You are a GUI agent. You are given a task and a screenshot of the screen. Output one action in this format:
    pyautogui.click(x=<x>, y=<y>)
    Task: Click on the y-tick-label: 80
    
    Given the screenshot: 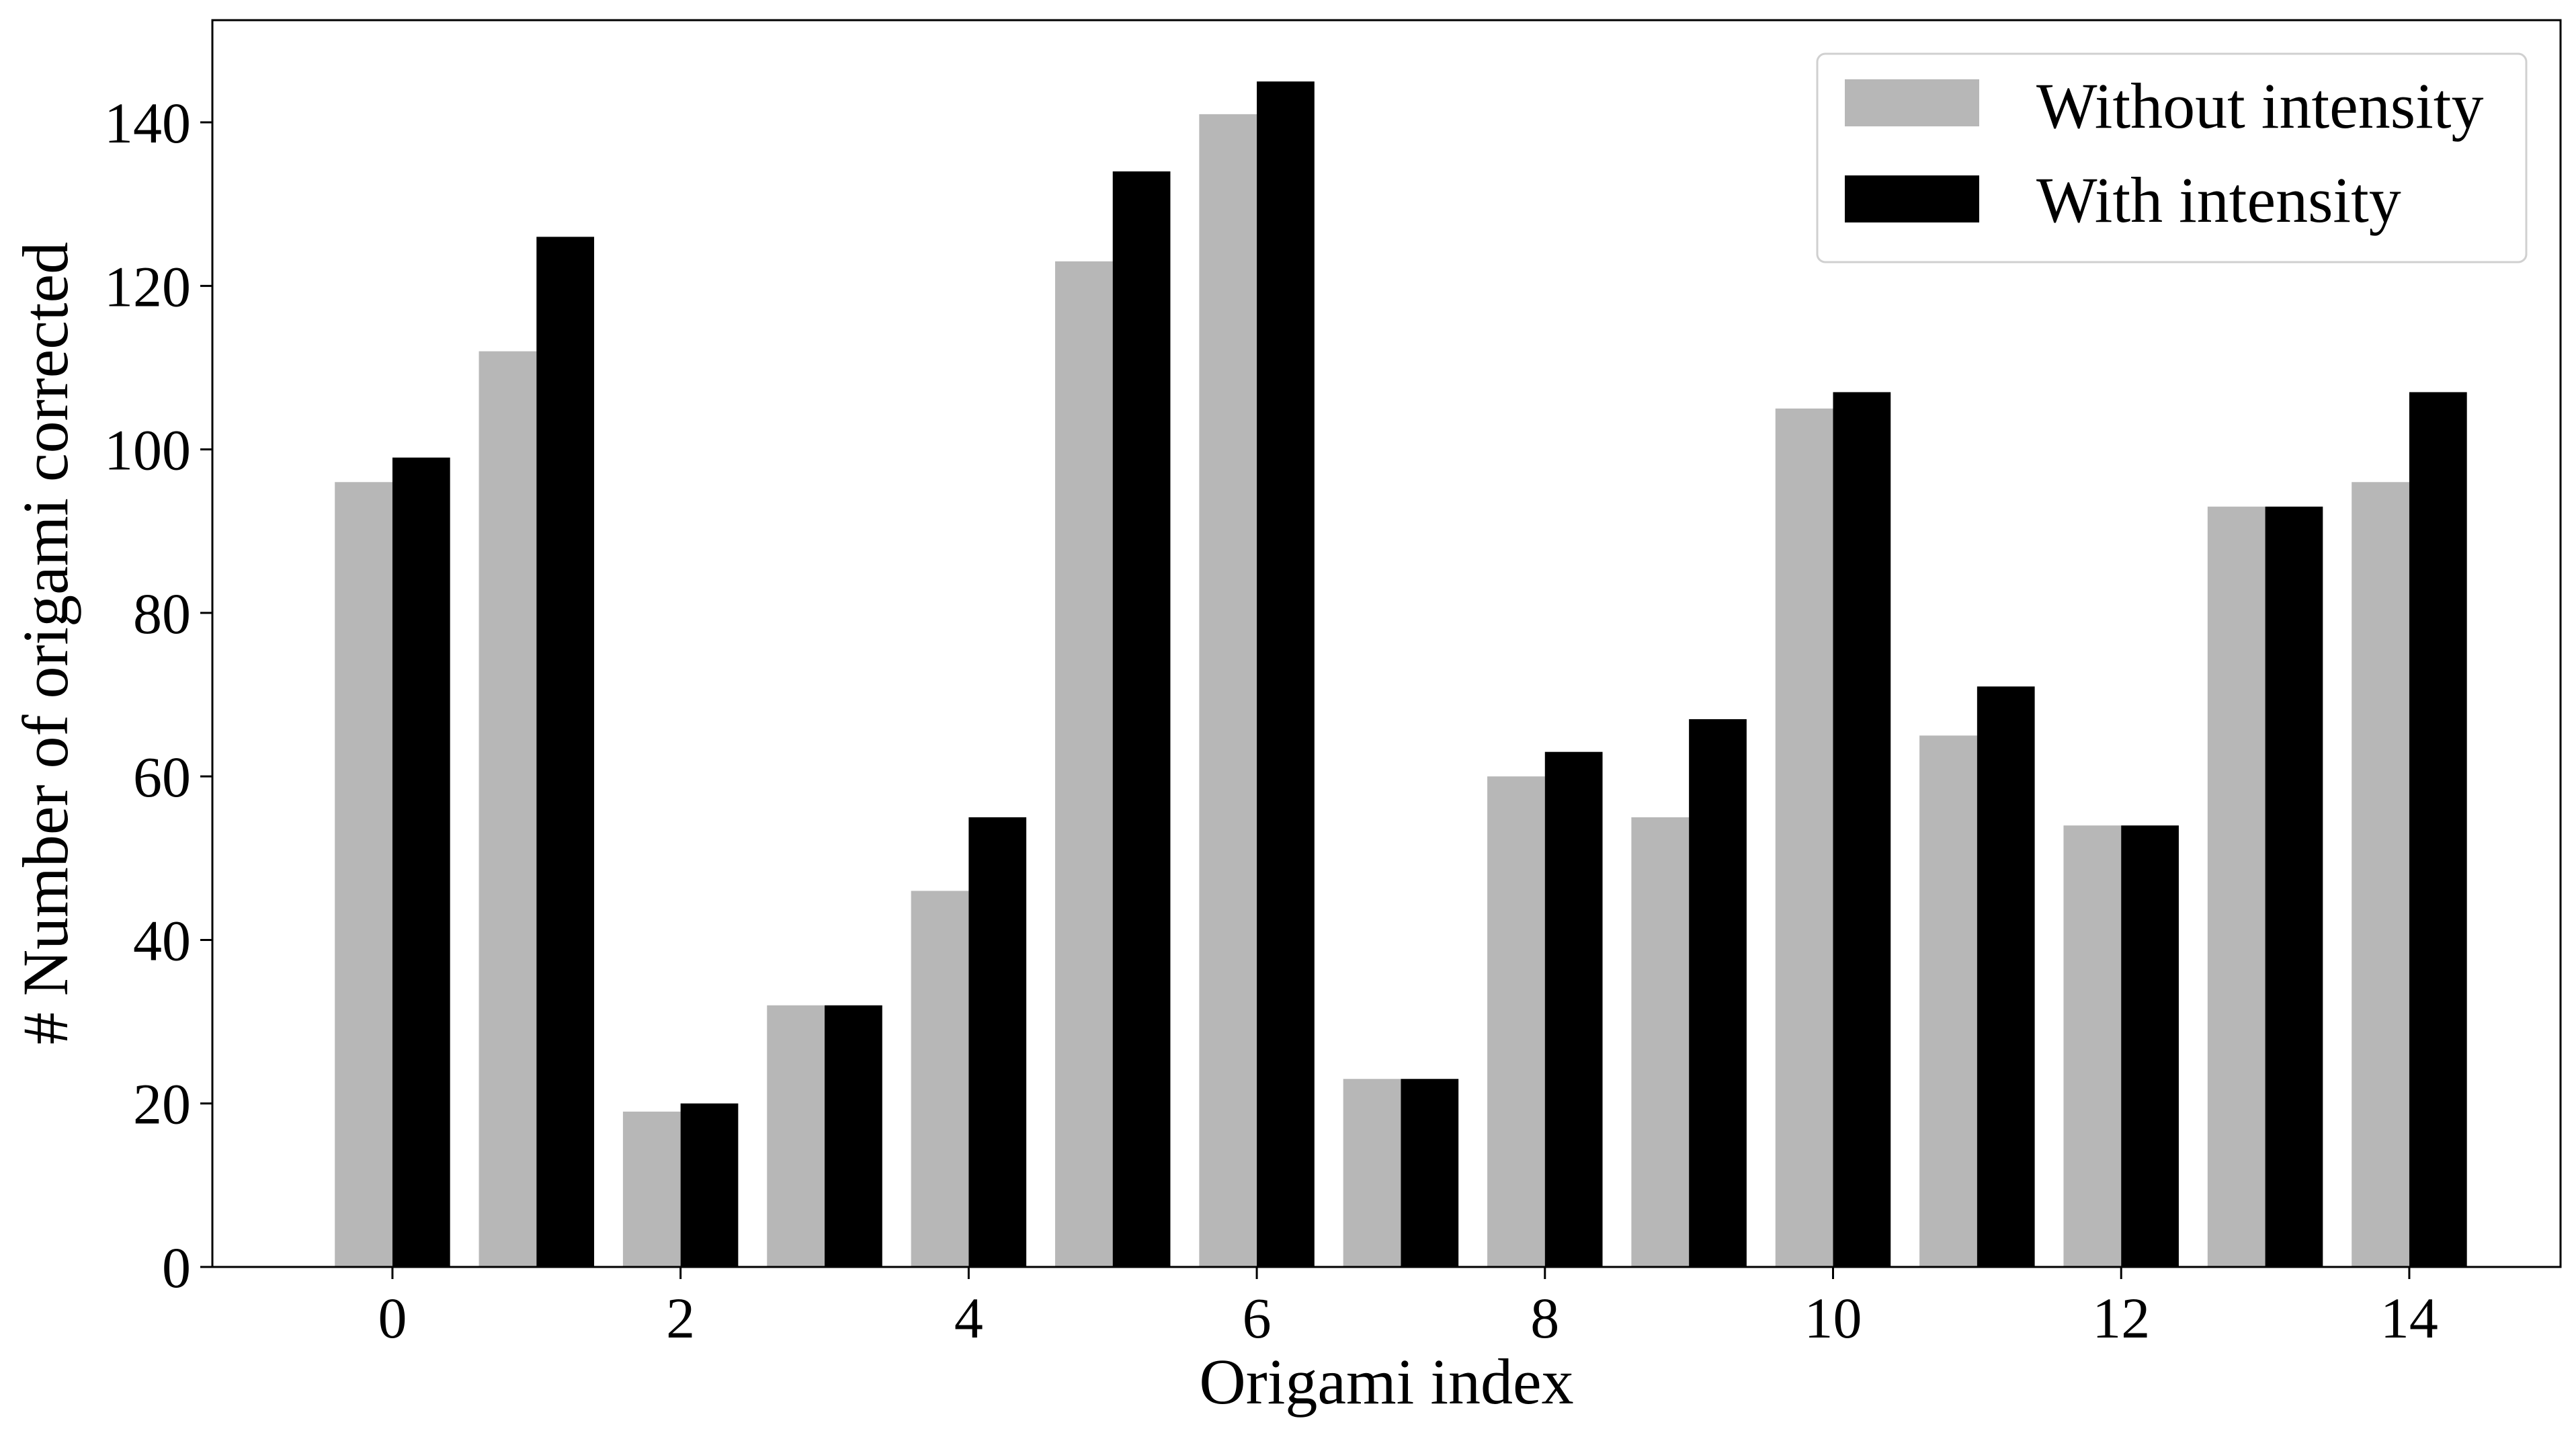 What is the action you would take?
    pyautogui.click(x=162, y=613)
    